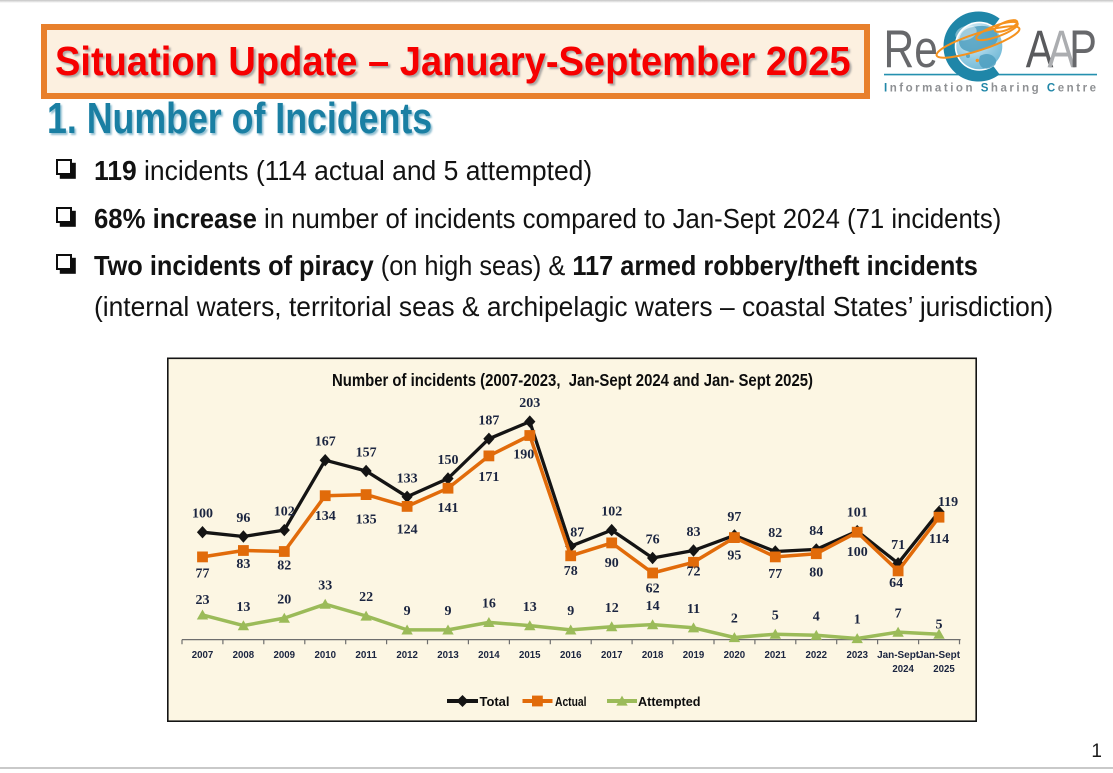 The height and width of the screenshot is (773, 1113). What do you see at coordinates (366, 597) in the screenshot?
I see `svg-text: 22` at bounding box center [366, 597].